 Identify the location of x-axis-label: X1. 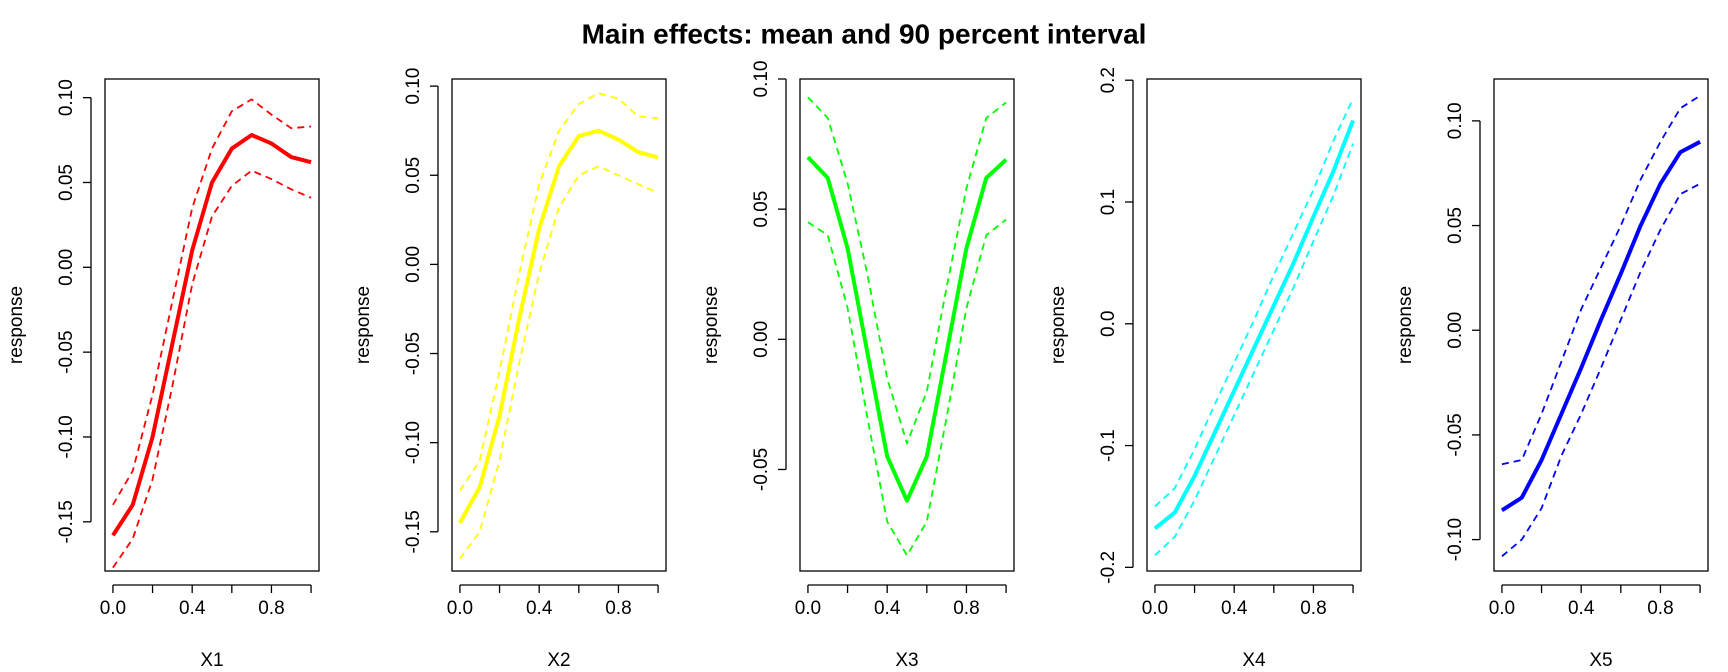
(211, 660).